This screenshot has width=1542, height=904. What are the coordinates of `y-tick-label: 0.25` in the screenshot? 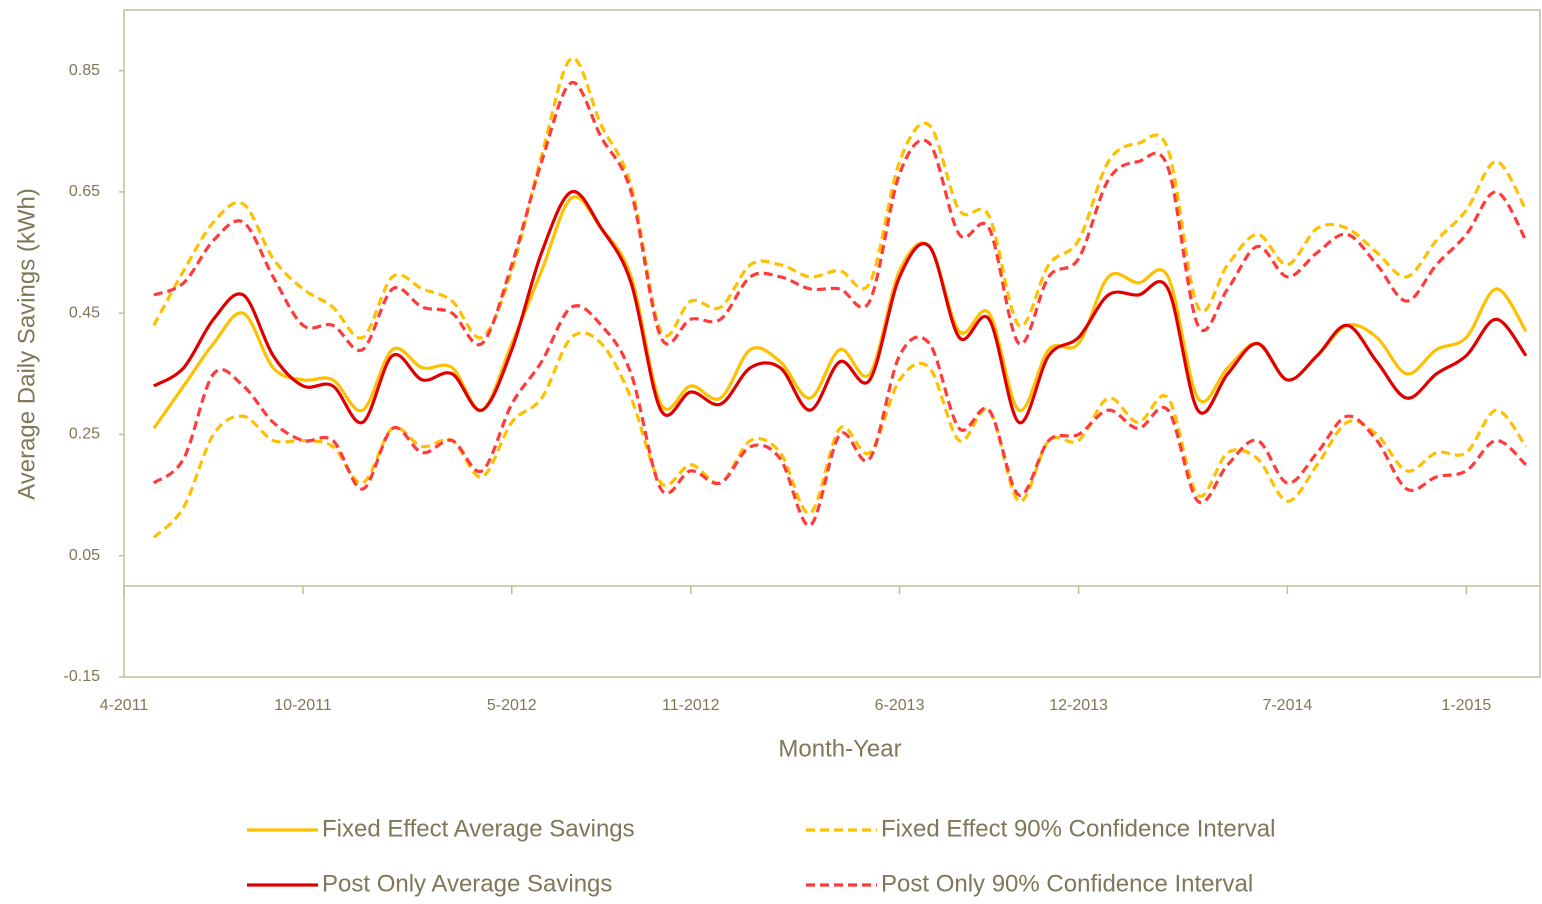 It's located at (84, 434).